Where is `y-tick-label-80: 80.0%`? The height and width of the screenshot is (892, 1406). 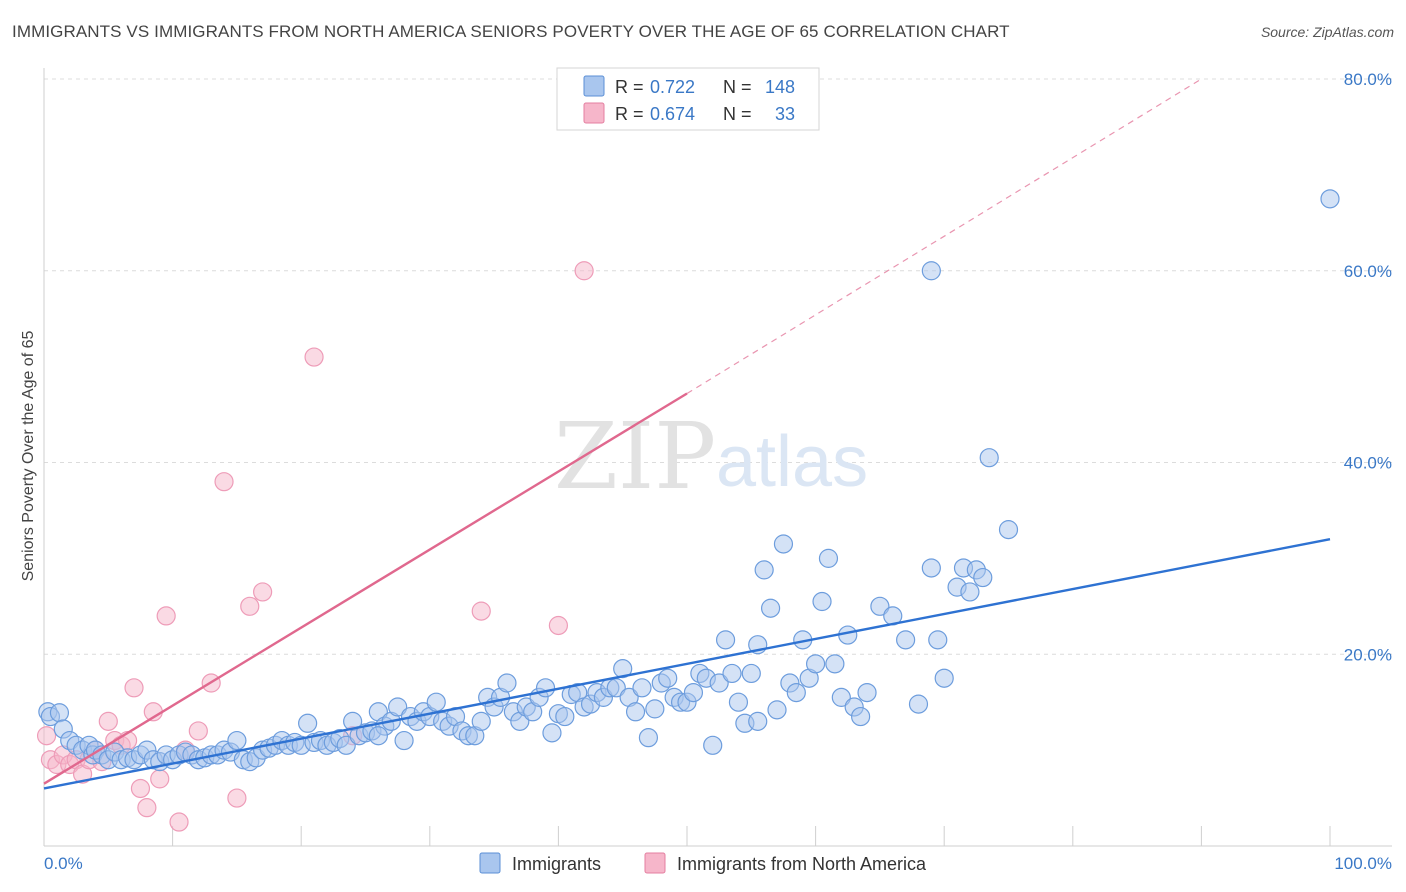
y-tick-label-80: 80.0% is located at coordinates (1368, 79).